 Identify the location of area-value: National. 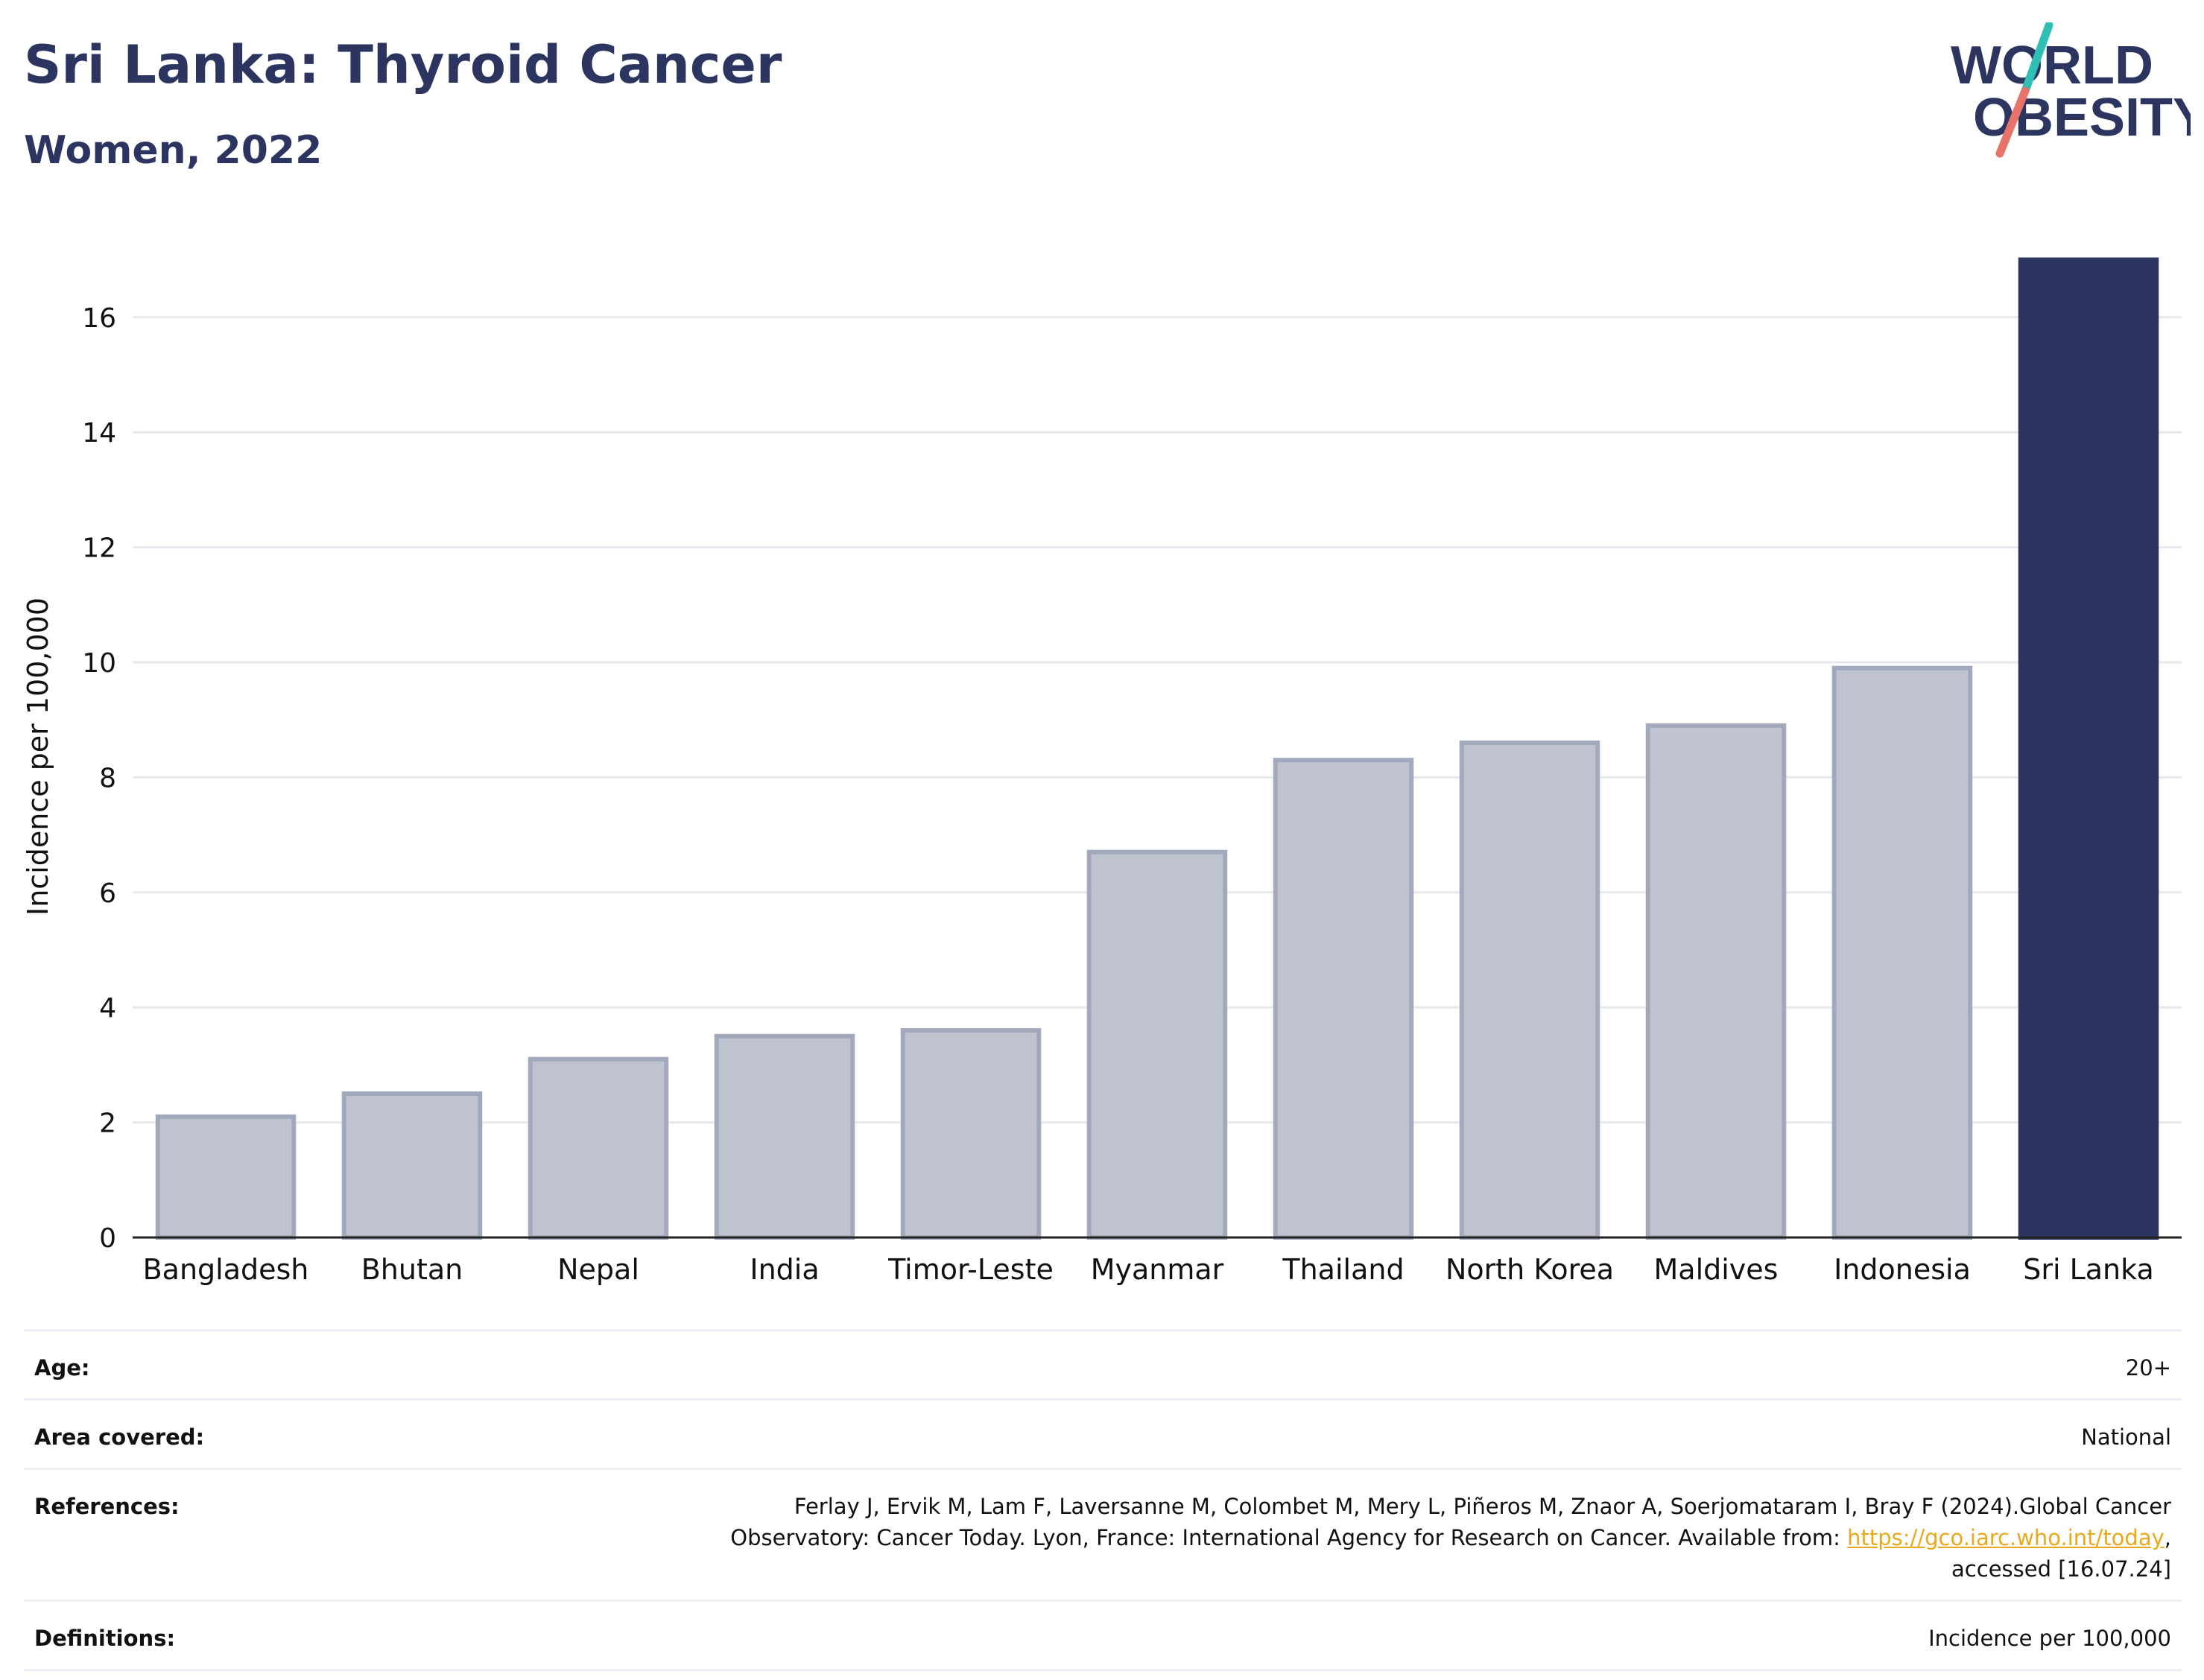
(1307, 1433).